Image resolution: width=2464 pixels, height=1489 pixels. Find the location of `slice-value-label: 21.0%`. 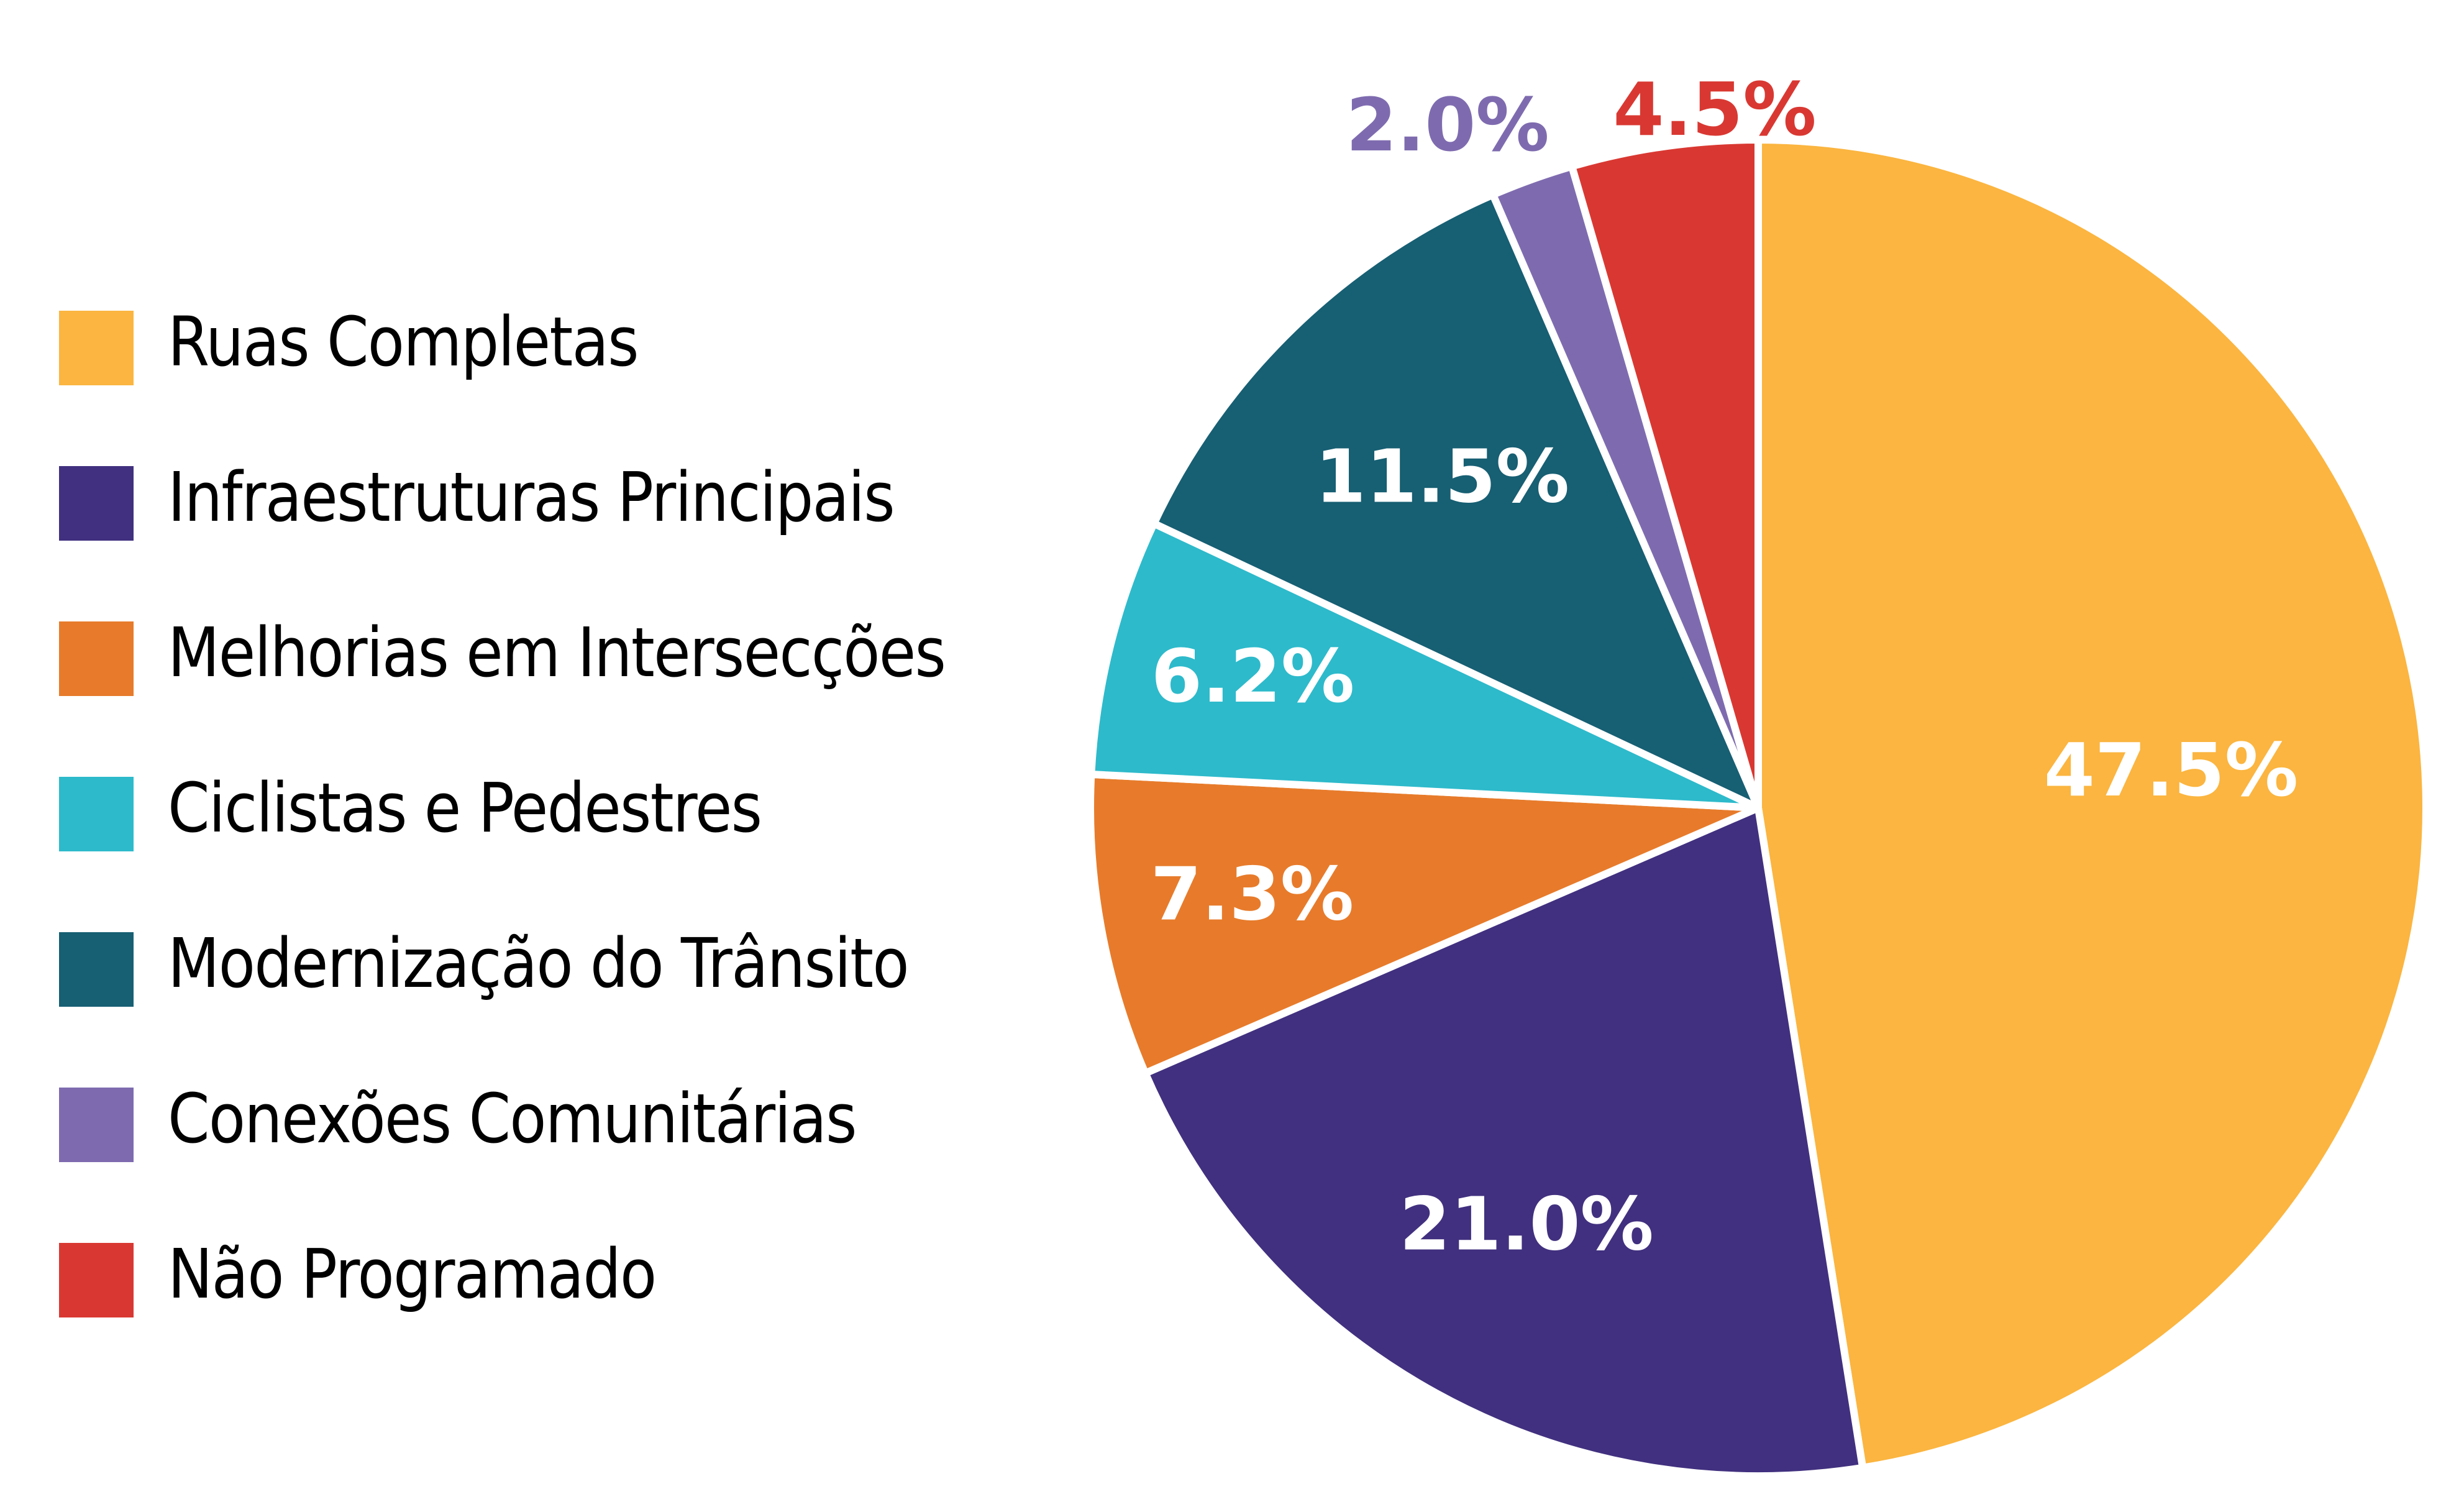

slice-value-label: 21.0% is located at coordinates (1526, 1224).